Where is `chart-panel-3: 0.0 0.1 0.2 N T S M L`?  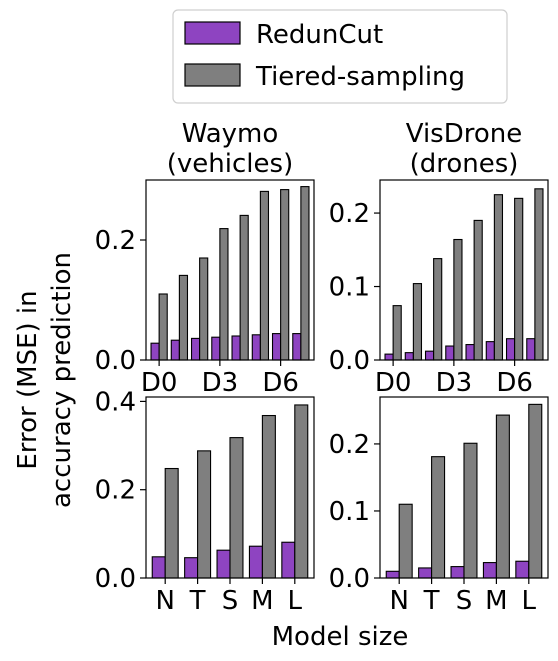 chart-panel-3: 0.0 0.1 0.2 N T S M L is located at coordinates (439, 506).